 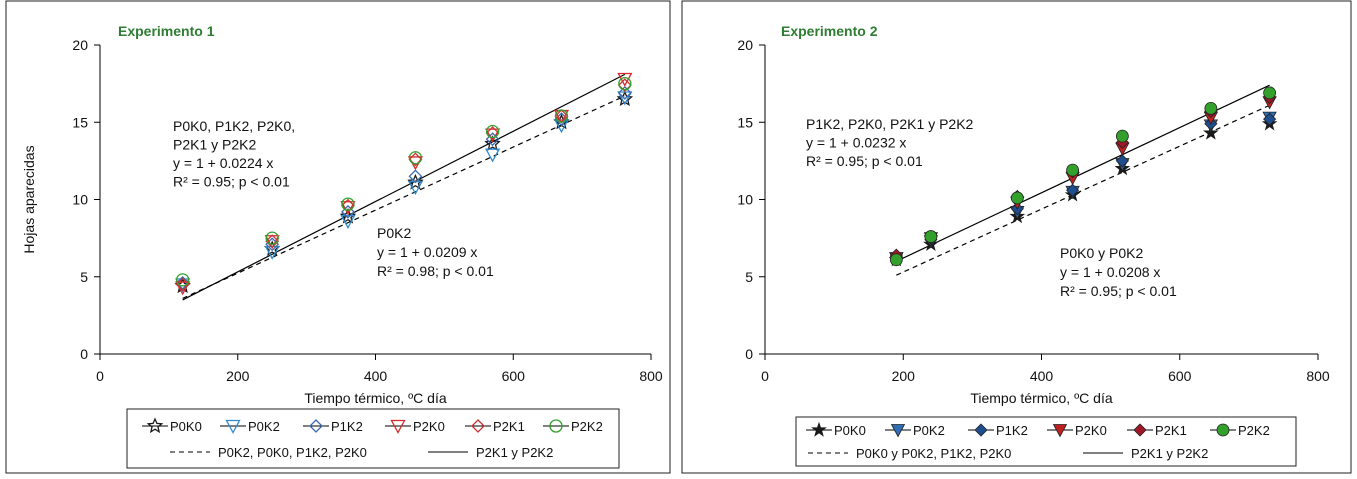 What do you see at coordinates (292, 452) in the screenshot?
I see `legend-fit-label: P0K2, P0K0, P1K2, P2K0` at bounding box center [292, 452].